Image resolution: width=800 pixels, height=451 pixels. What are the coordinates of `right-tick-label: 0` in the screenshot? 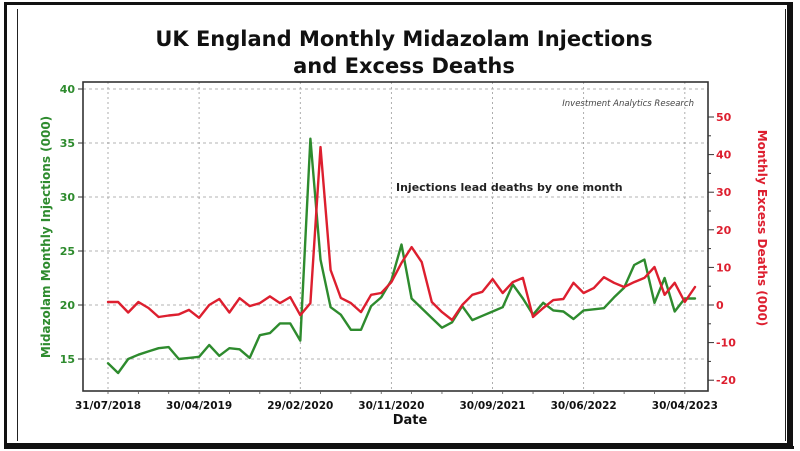 It's located at (720, 305).